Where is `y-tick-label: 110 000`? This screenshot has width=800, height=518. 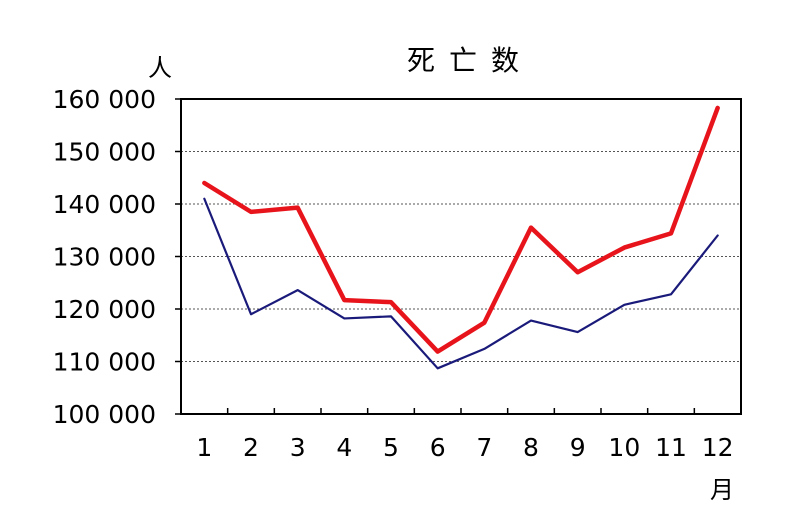 y-tick-label: 110 000 is located at coordinates (104, 362).